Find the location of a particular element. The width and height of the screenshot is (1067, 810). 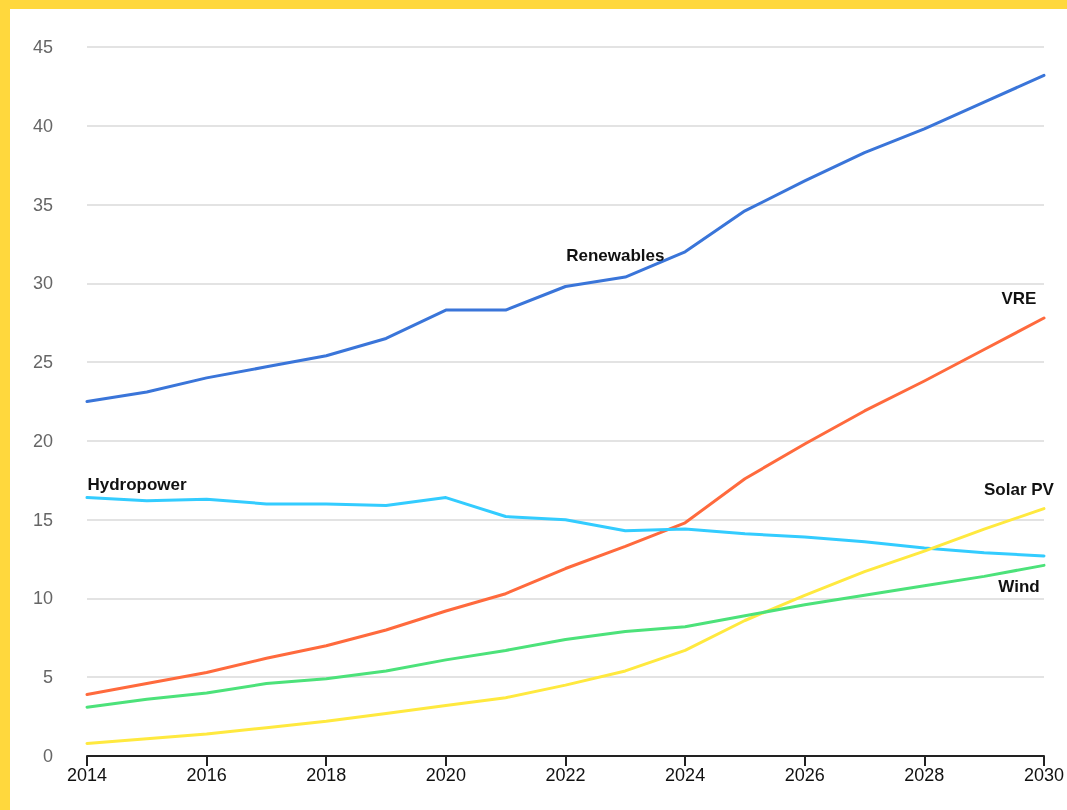

line-series is located at coordinates (565, 527).